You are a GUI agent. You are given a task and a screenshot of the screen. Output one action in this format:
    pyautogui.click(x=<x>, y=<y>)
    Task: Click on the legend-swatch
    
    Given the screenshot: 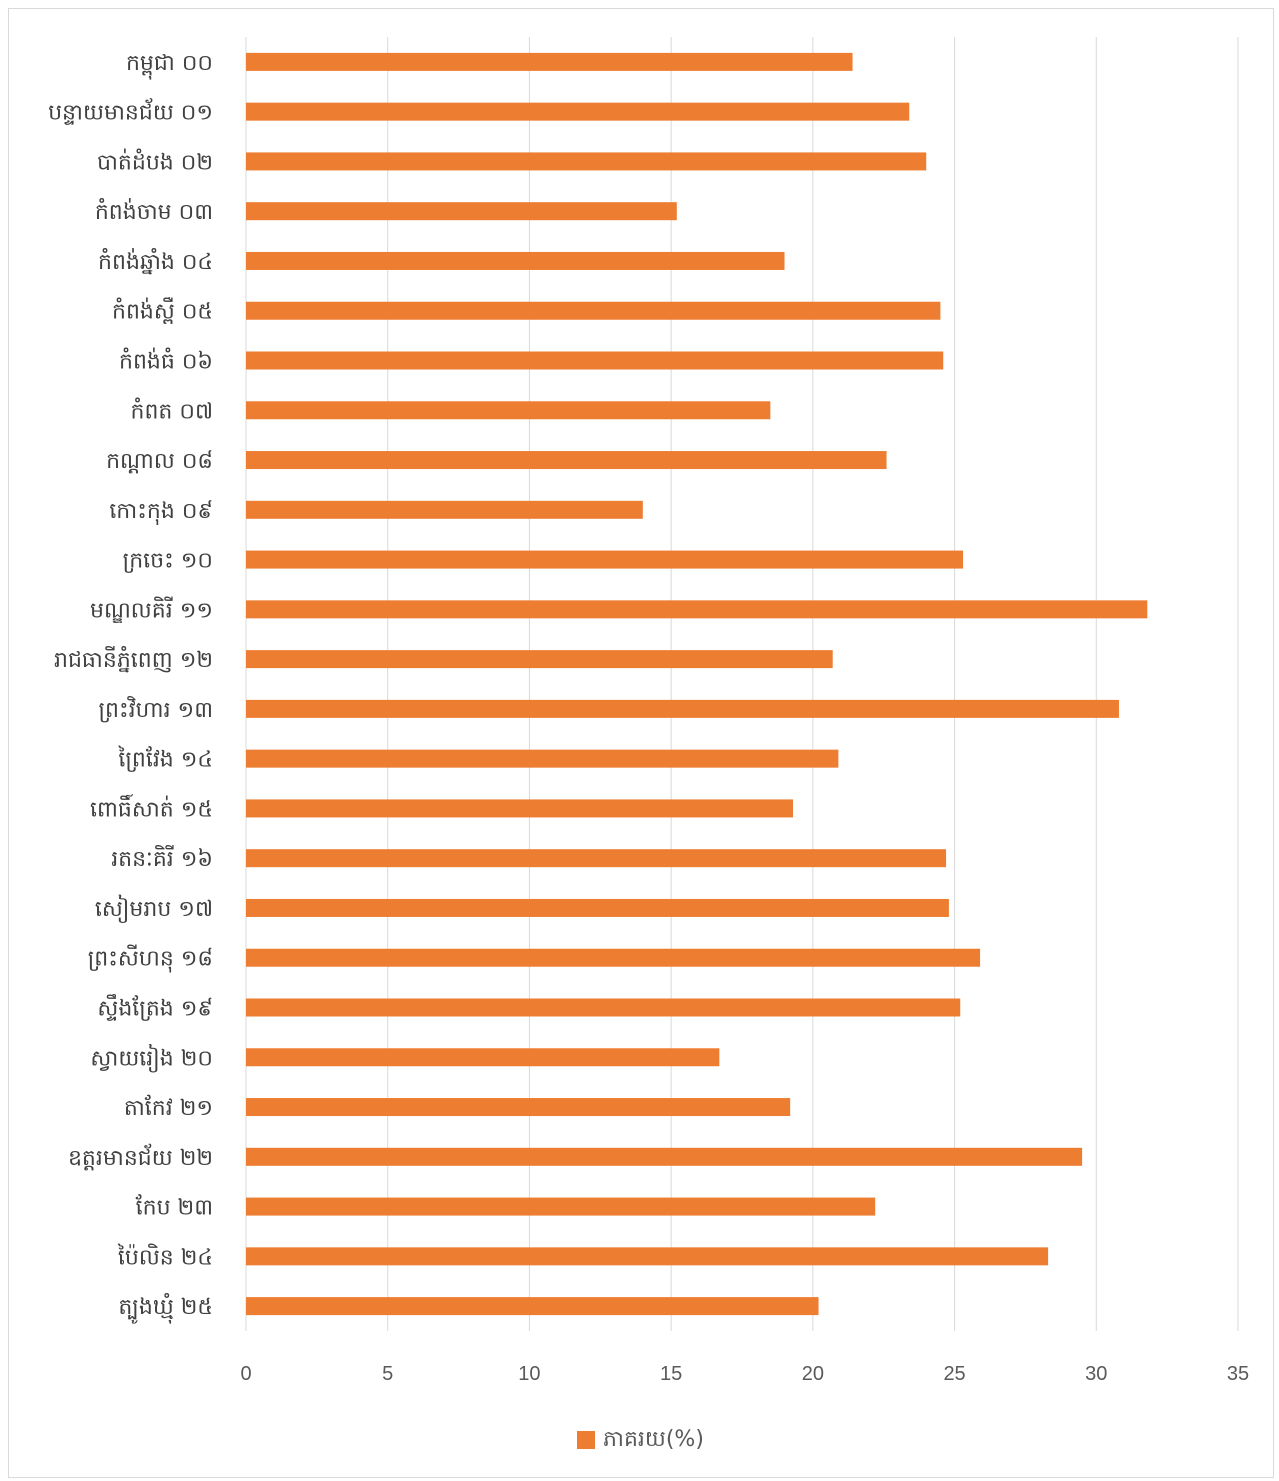 What is the action you would take?
    pyautogui.click(x=586, y=1440)
    